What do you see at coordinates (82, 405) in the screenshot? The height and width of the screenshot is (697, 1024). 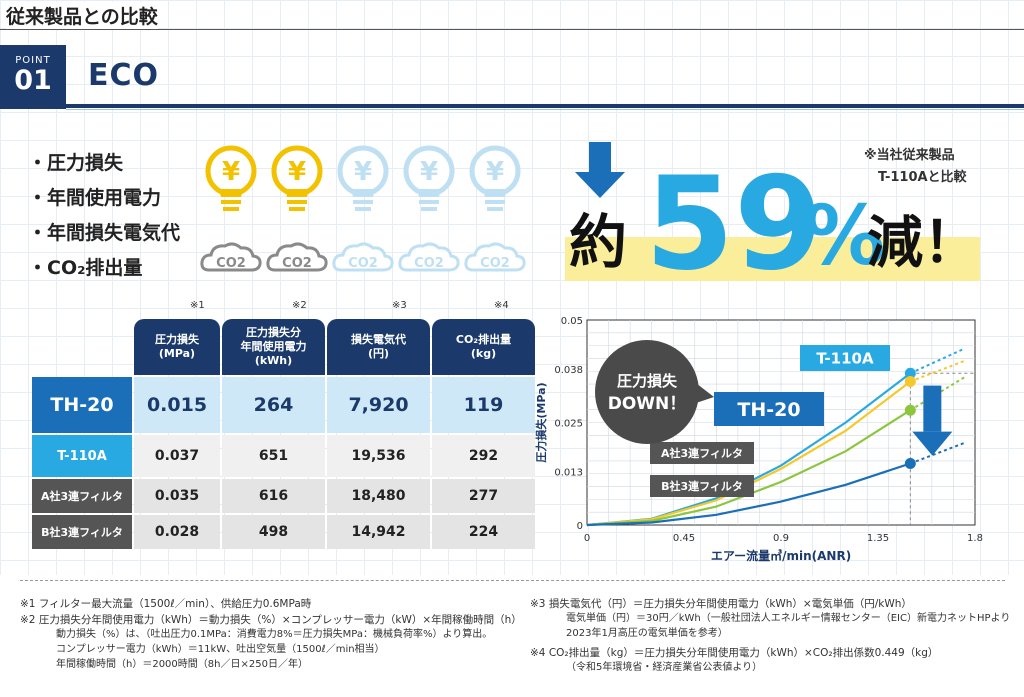 I see `row-name: TH-20` at bounding box center [82, 405].